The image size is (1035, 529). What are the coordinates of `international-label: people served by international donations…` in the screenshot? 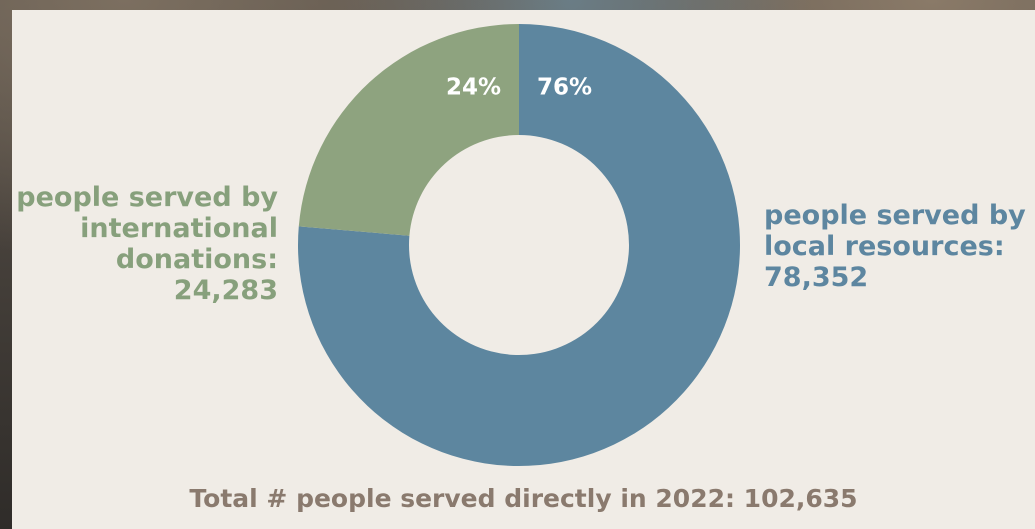 It's located at (145, 244).